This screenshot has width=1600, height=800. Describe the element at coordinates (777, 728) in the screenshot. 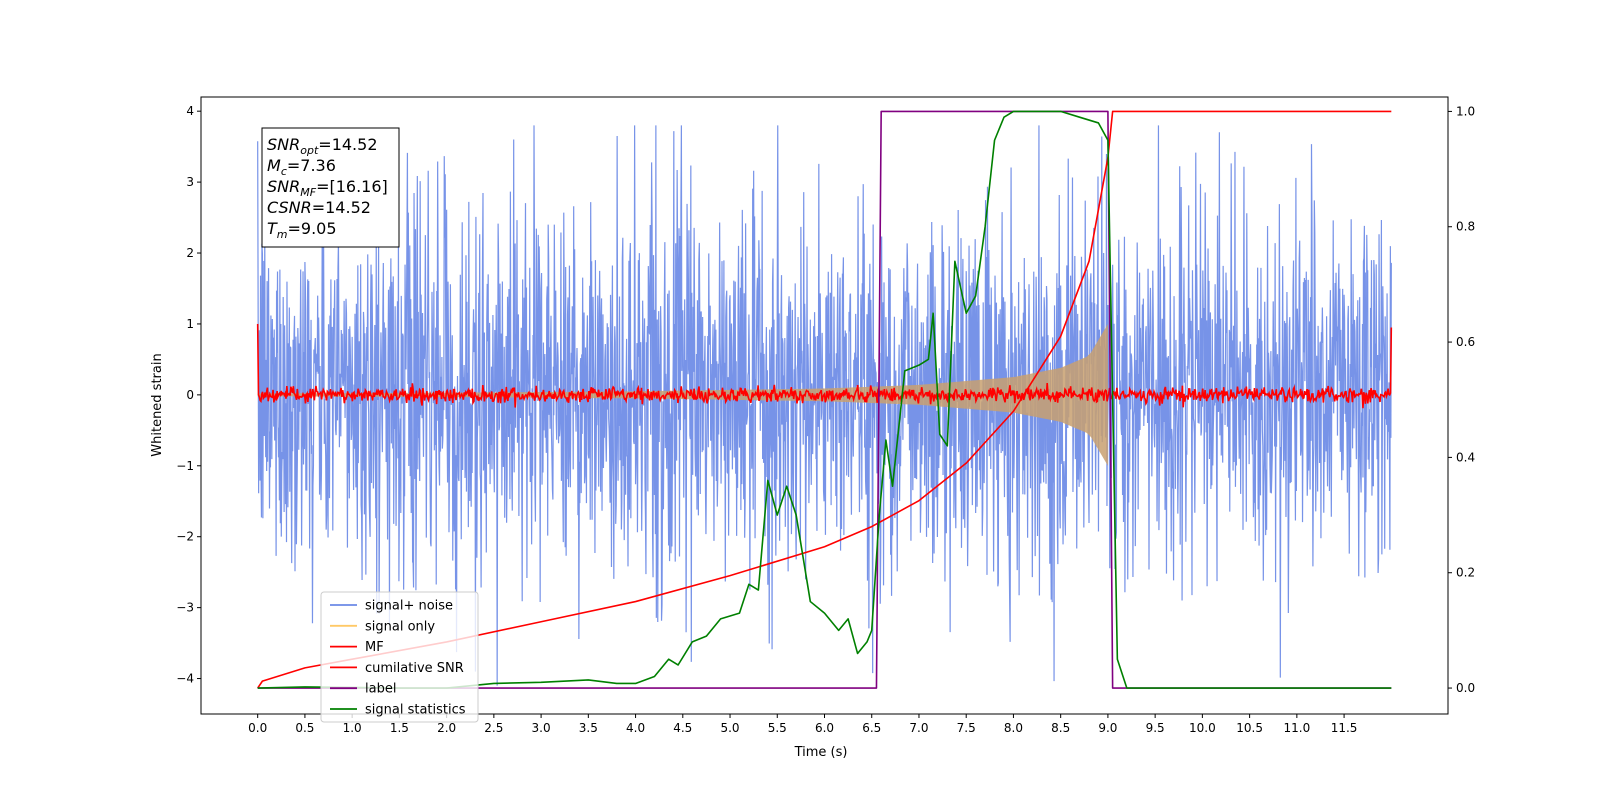

I see `x-tick-label: 5.5` at that location.